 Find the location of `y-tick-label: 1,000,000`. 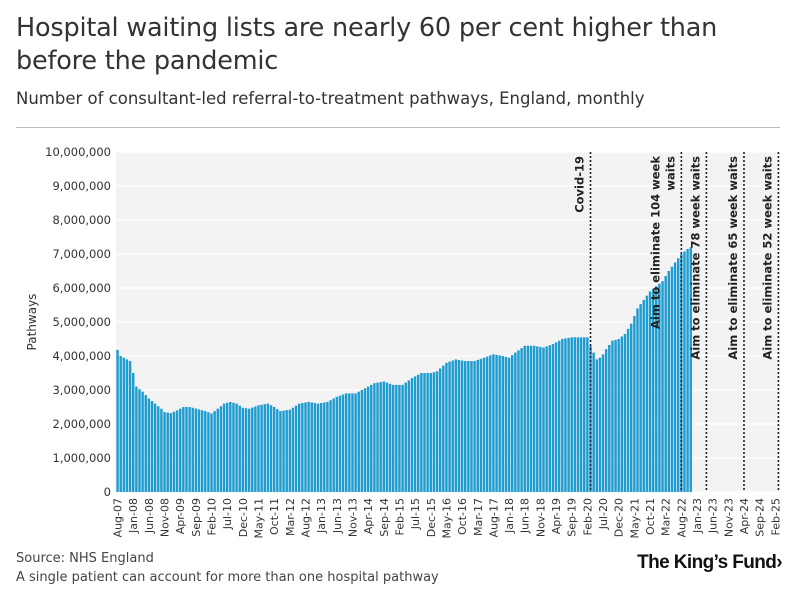

y-tick-label: 1,000,000 is located at coordinates (81, 458).